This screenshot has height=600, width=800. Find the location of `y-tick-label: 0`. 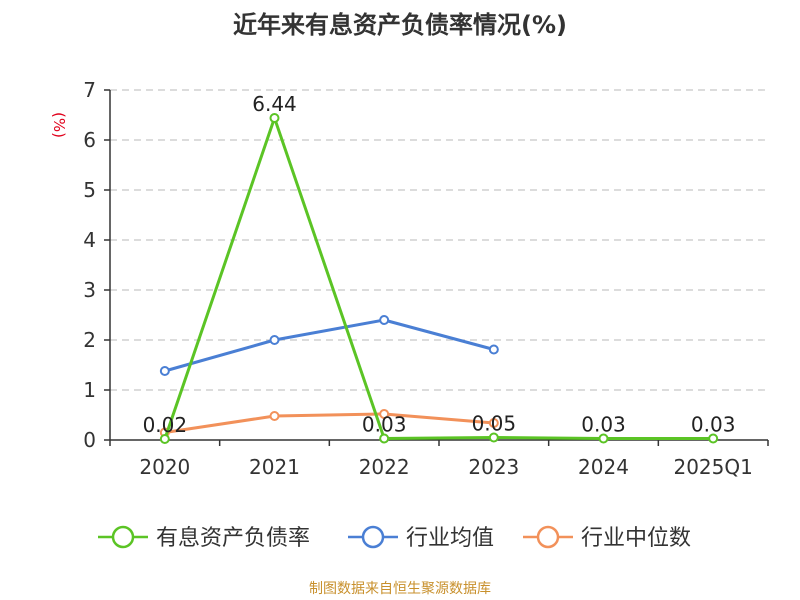

y-tick-label: 0 is located at coordinates (89, 440).